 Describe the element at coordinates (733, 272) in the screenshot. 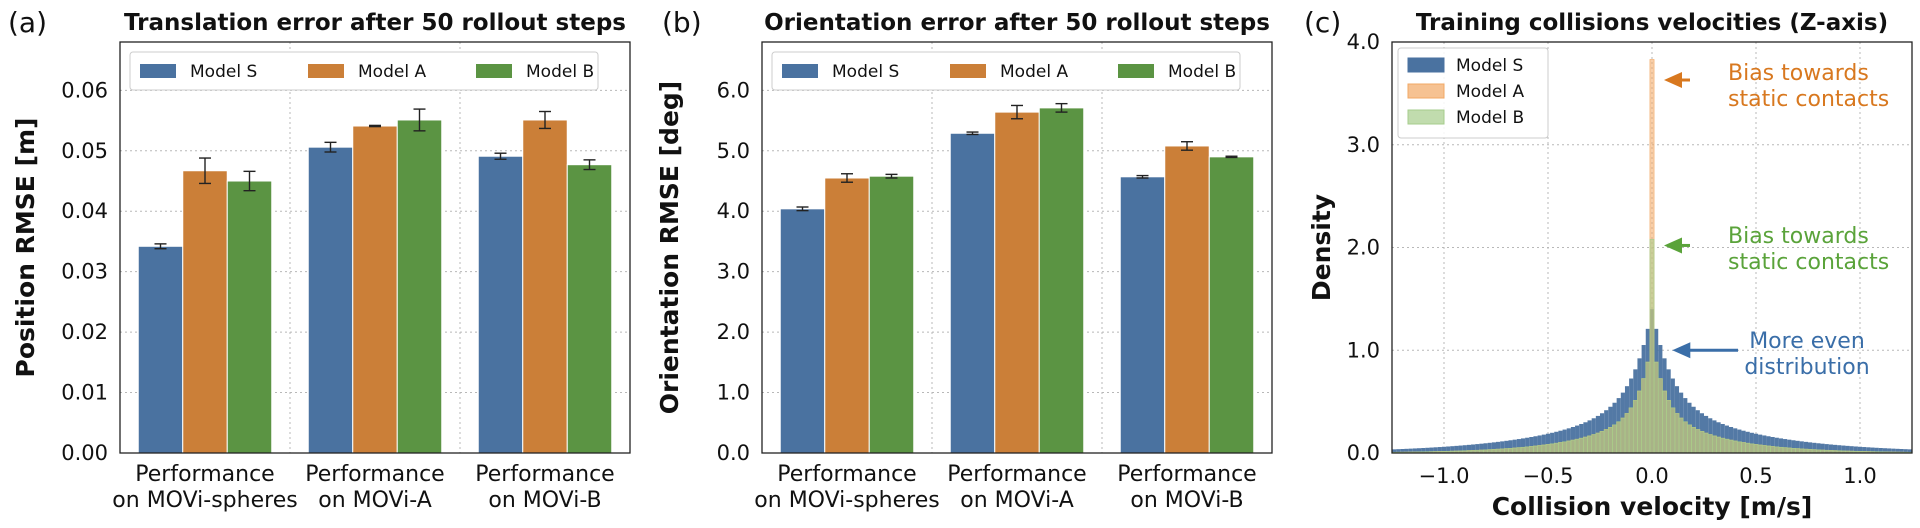

I see `y-tick-label: 3.0` at that location.